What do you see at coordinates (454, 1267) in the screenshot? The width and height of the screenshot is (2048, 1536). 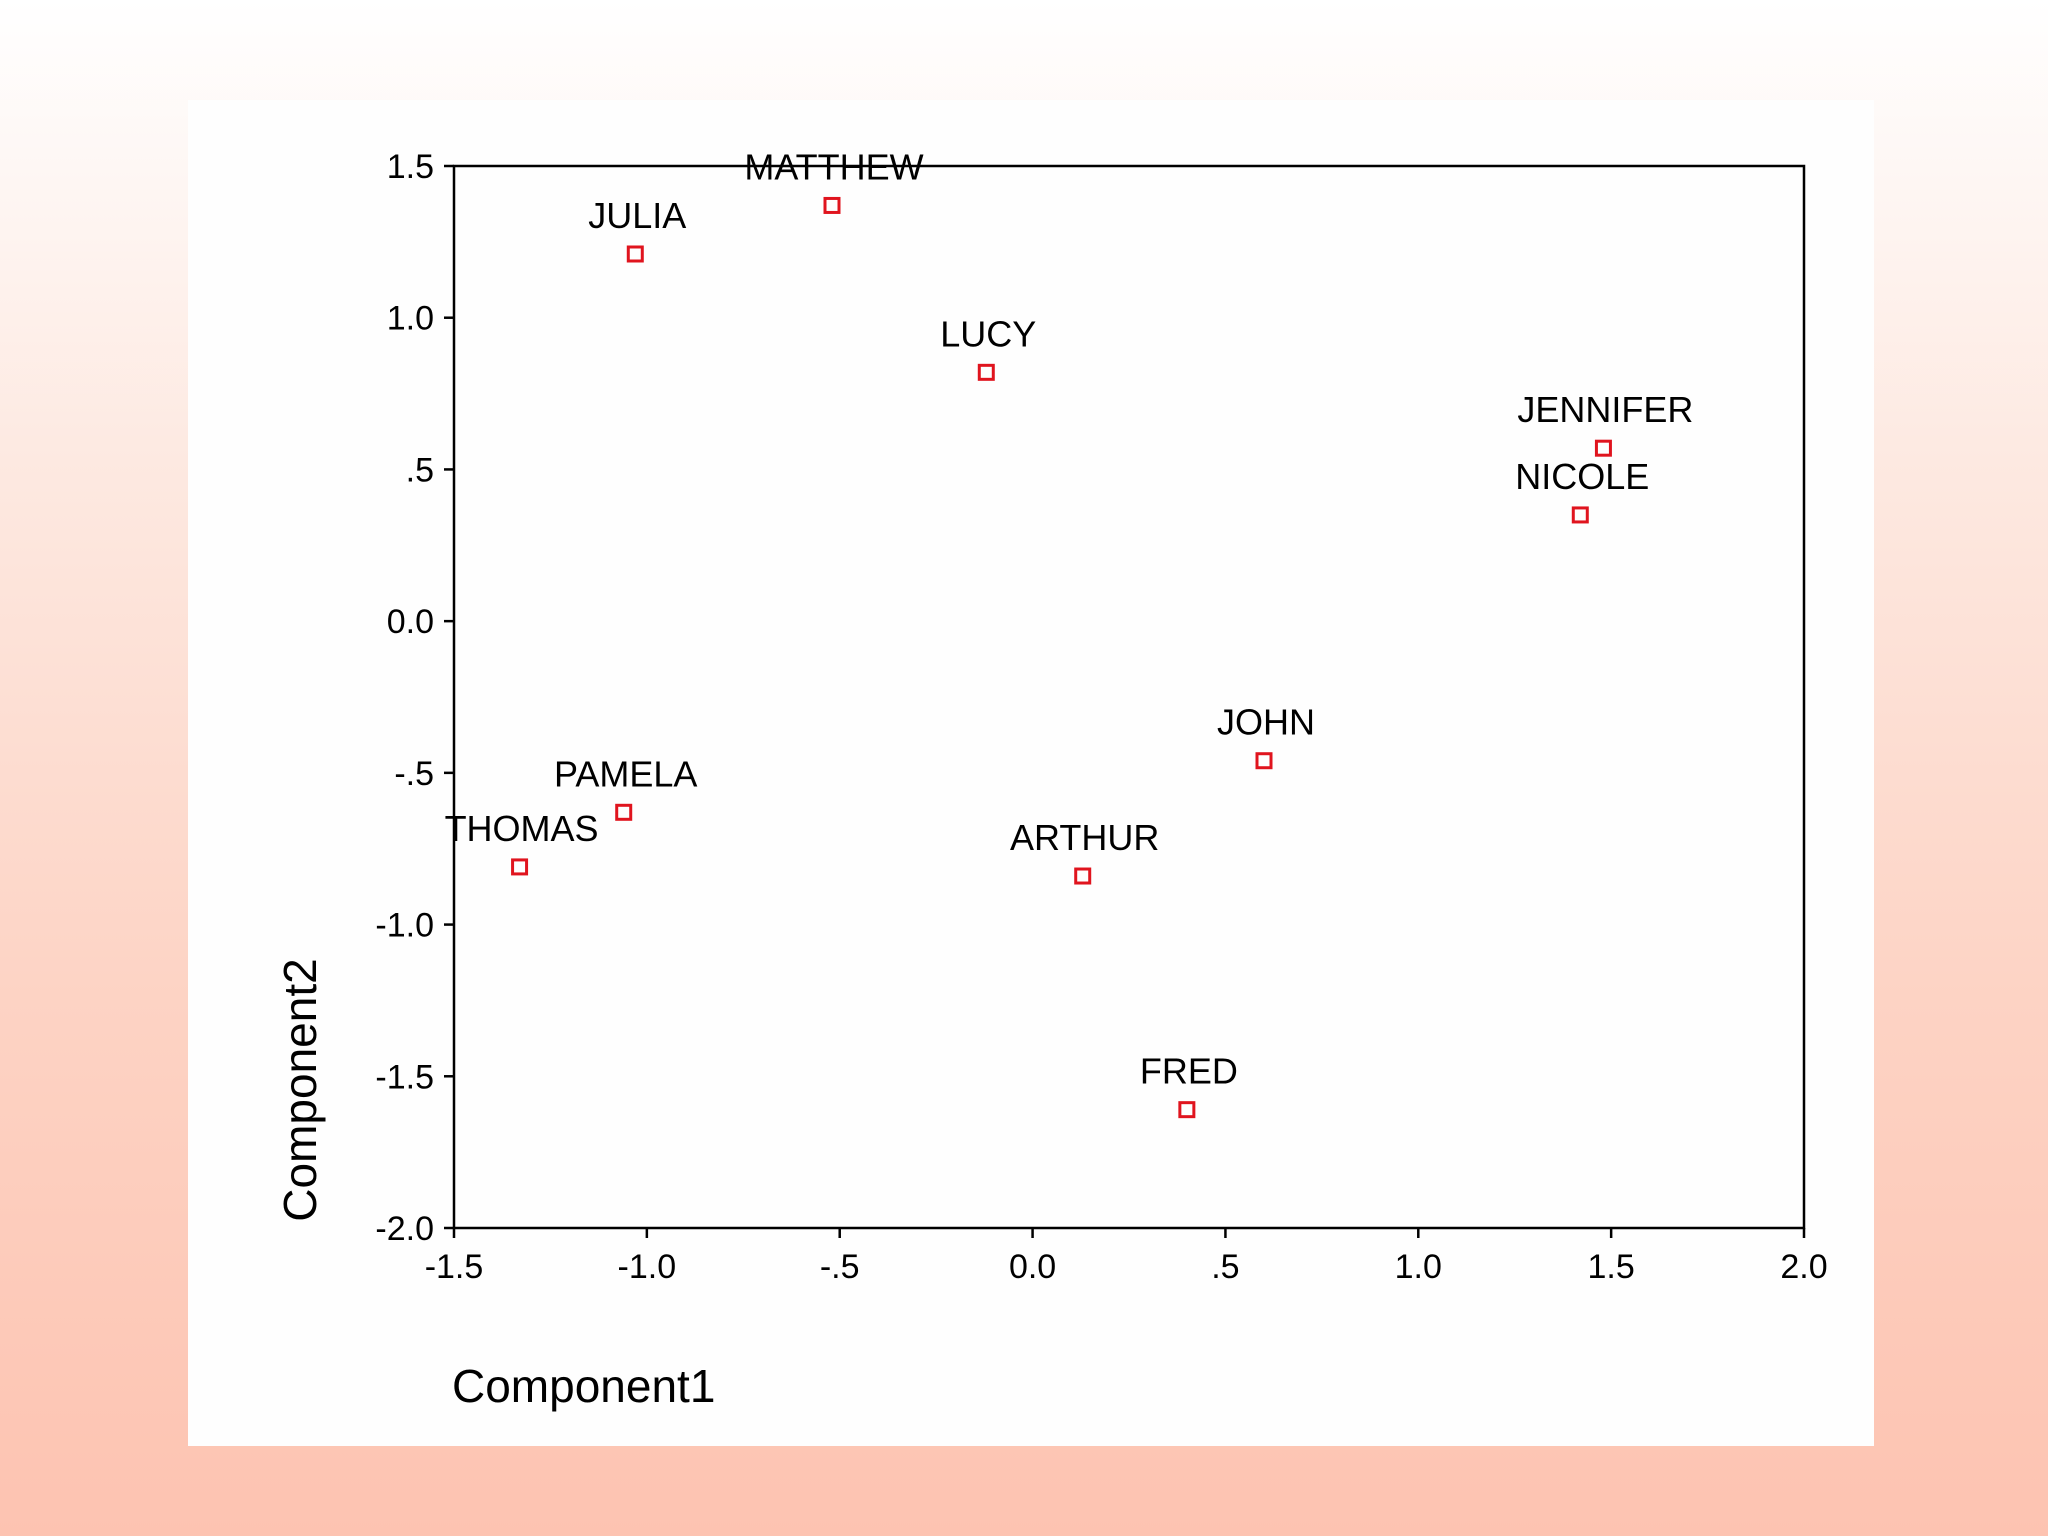 I see `x-tick-label: -1.5` at bounding box center [454, 1267].